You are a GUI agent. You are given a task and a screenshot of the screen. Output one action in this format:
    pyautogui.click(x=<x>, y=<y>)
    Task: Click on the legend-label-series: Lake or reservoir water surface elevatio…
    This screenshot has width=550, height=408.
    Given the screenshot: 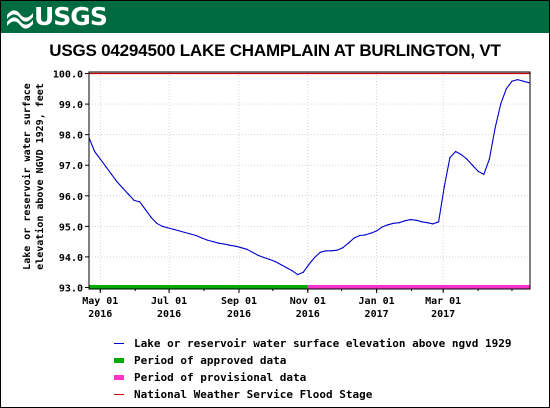 What is the action you would take?
    pyautogui.click(x=323, y=343)
    